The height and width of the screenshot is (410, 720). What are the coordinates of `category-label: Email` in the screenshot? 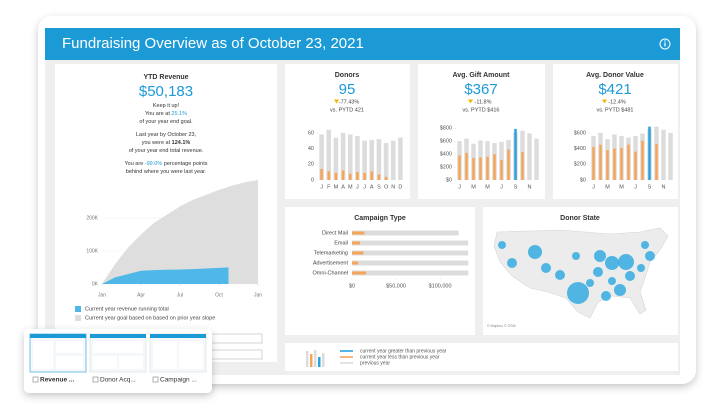 It's located at (341, 243).